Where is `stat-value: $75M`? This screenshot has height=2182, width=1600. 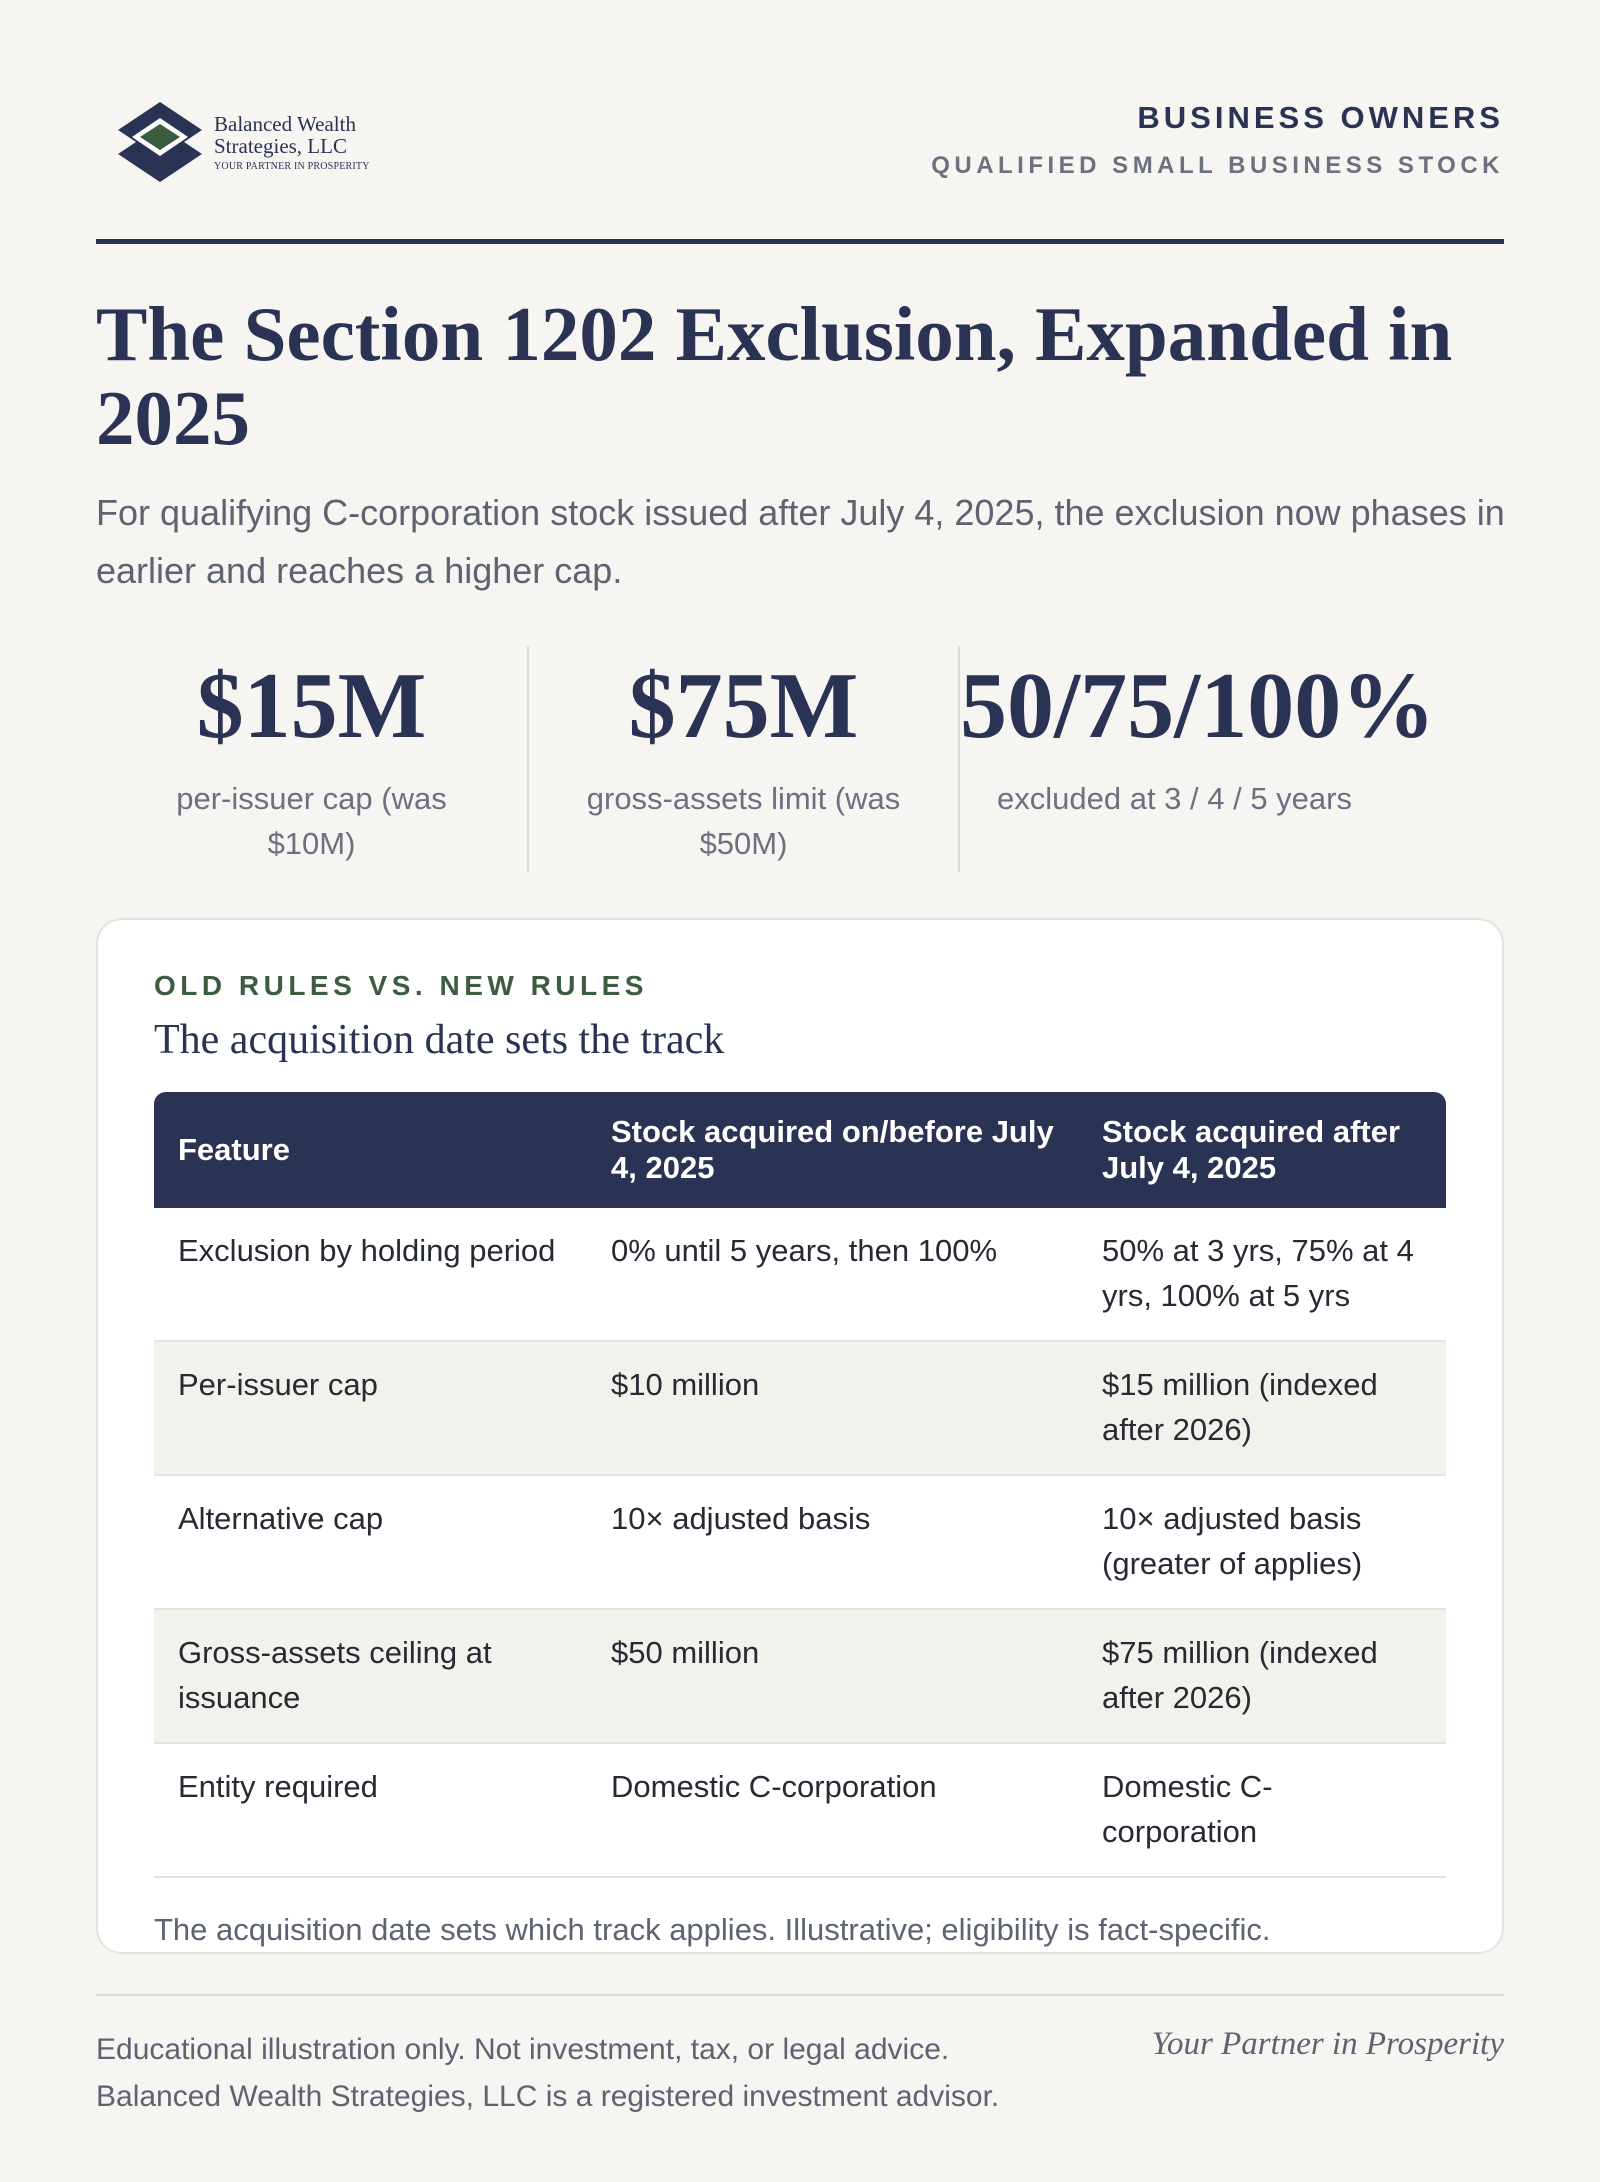
stat-value: $75M is located at coordinates (743, 706).